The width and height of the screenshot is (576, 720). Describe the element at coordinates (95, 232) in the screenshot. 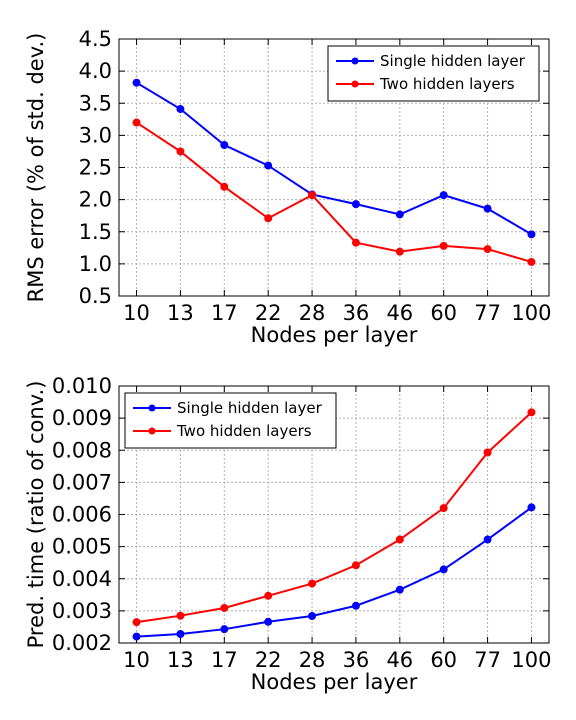

I see `y-tick-label: 1.5` at that location.